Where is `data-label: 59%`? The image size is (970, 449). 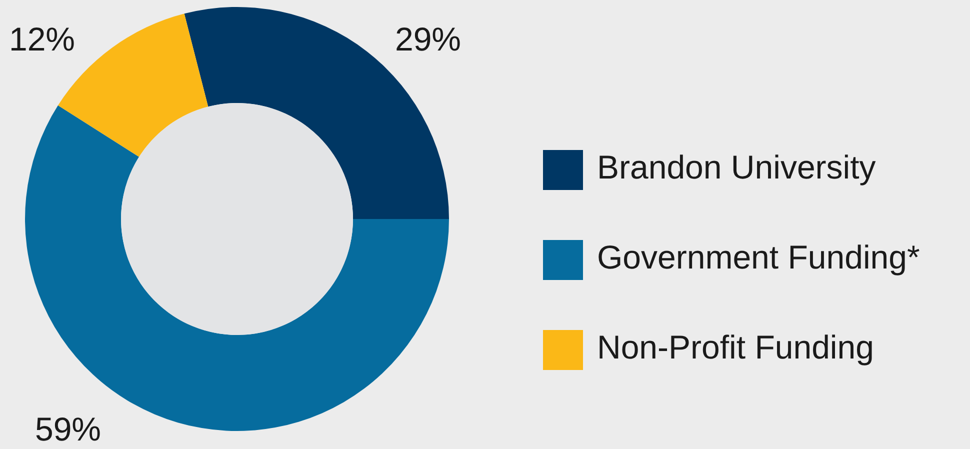 data-label: 59% is located at coordinates (68, 429).